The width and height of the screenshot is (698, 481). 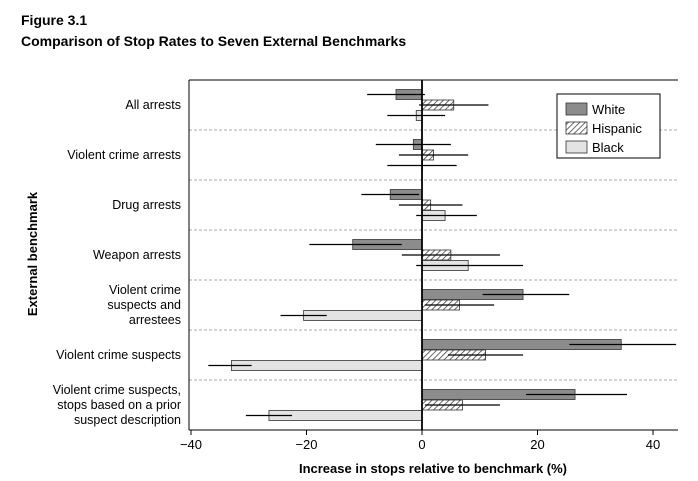 What do you see at coordinates (54, 20) in the screenshot?
I see `figure-label: Figure 3.1` at bounding box center [54, 20].